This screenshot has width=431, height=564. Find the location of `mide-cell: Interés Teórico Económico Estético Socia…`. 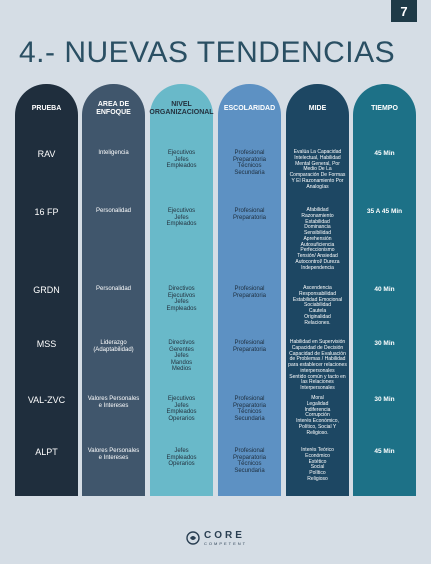

mide-cell: Interés Teórico Económico Estético Socia… is located at coordinates (317, 464).